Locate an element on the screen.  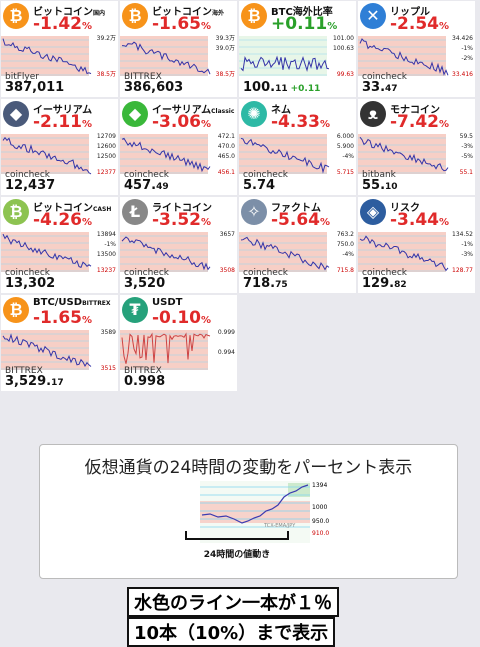
axis-label: 59.5 is located at coordinates (467, 136).